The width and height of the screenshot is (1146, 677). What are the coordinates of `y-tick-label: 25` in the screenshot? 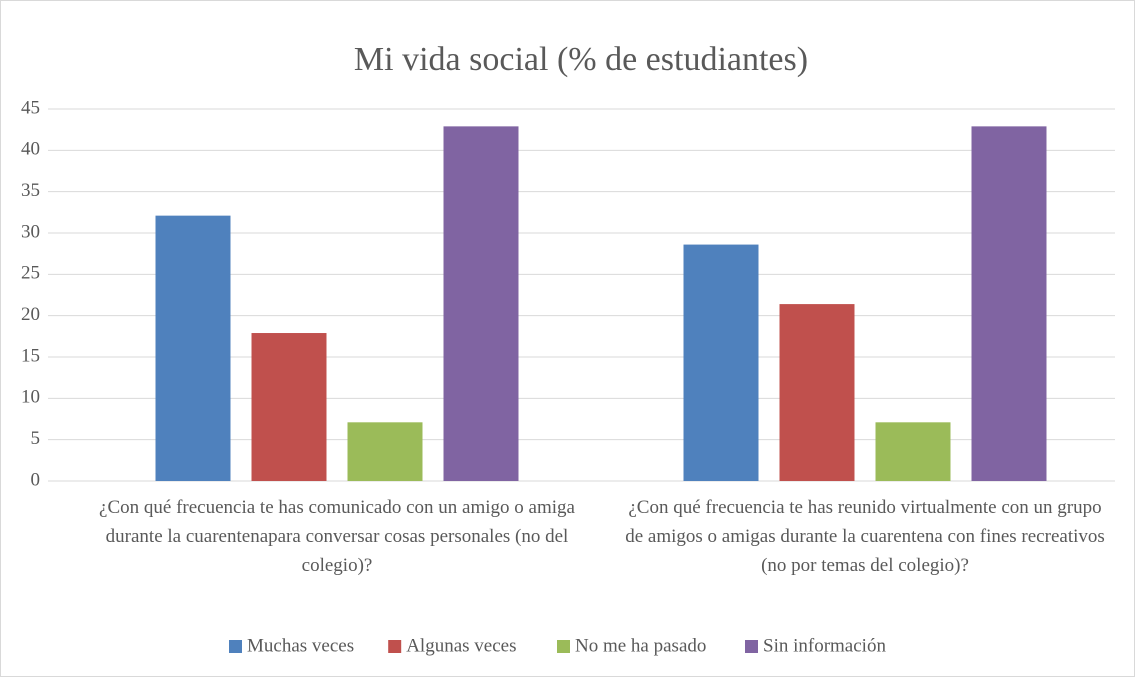 It's located at (30, 273).